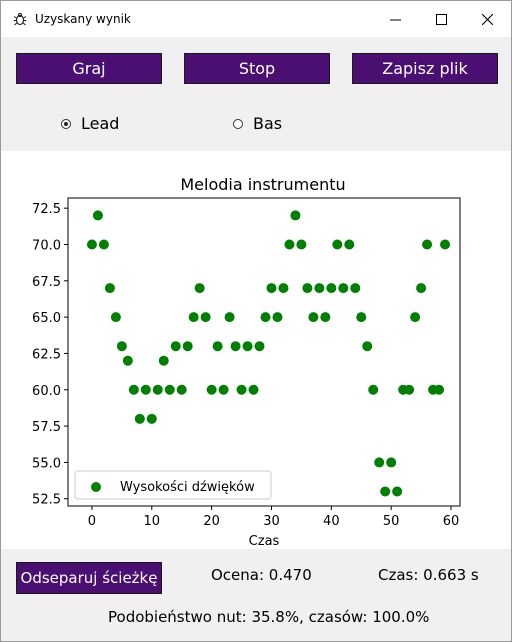 This screenshot has height=642, width=512. What do you see at coordinates (391, 521) in the screenshot?
I see `x-tick-label: 50` at bounding box center [391, 521].